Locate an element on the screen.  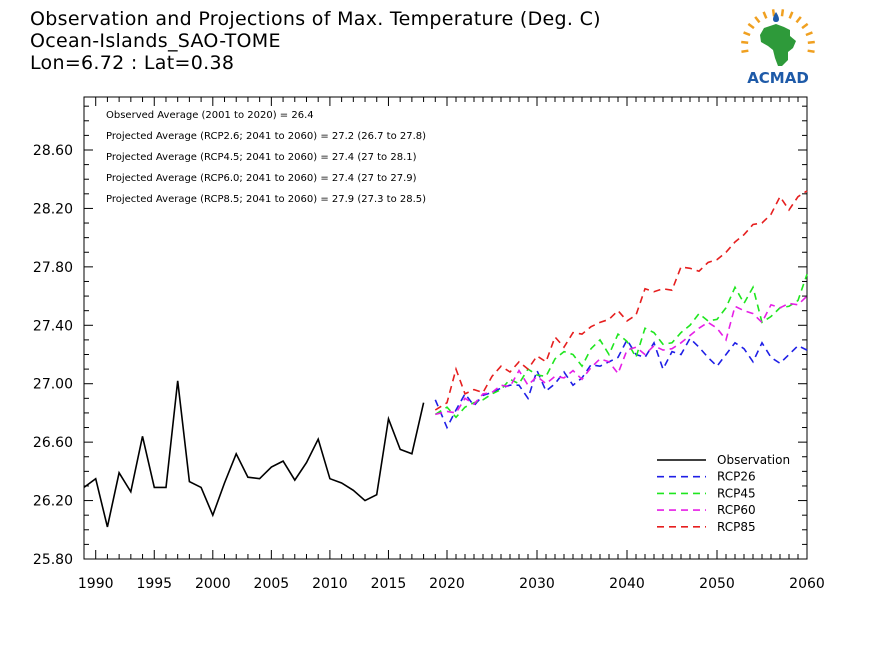
africa-map-sun-logo-icon: ACMAD is located at coordinates (778, 48).